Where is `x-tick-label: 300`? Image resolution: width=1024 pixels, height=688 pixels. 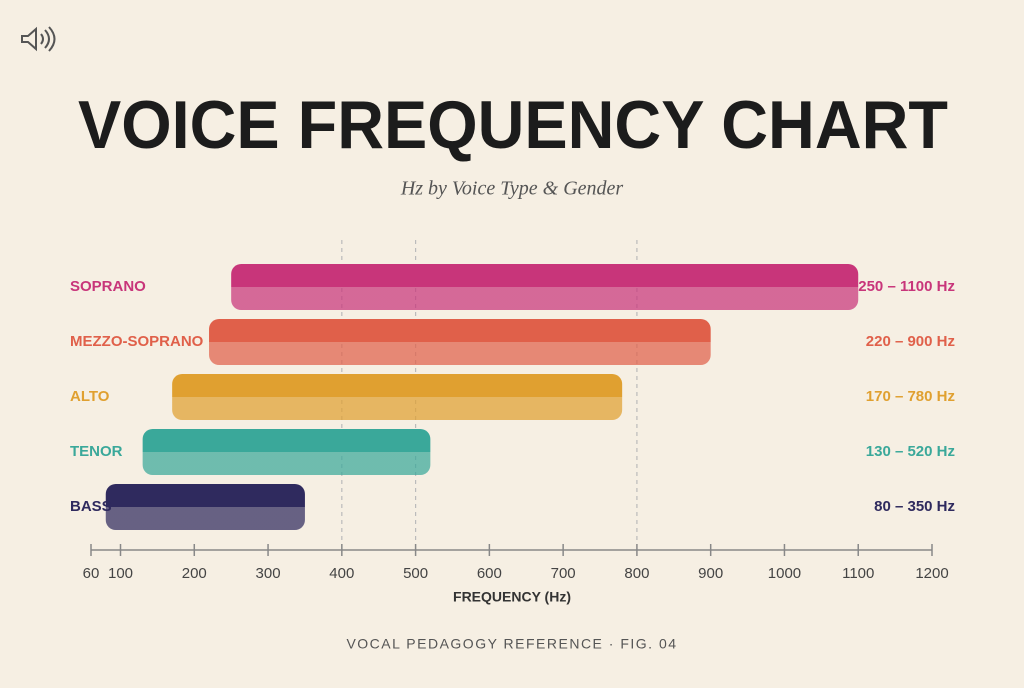
x-tick-label: 300 is located at coordinates (268, 573).